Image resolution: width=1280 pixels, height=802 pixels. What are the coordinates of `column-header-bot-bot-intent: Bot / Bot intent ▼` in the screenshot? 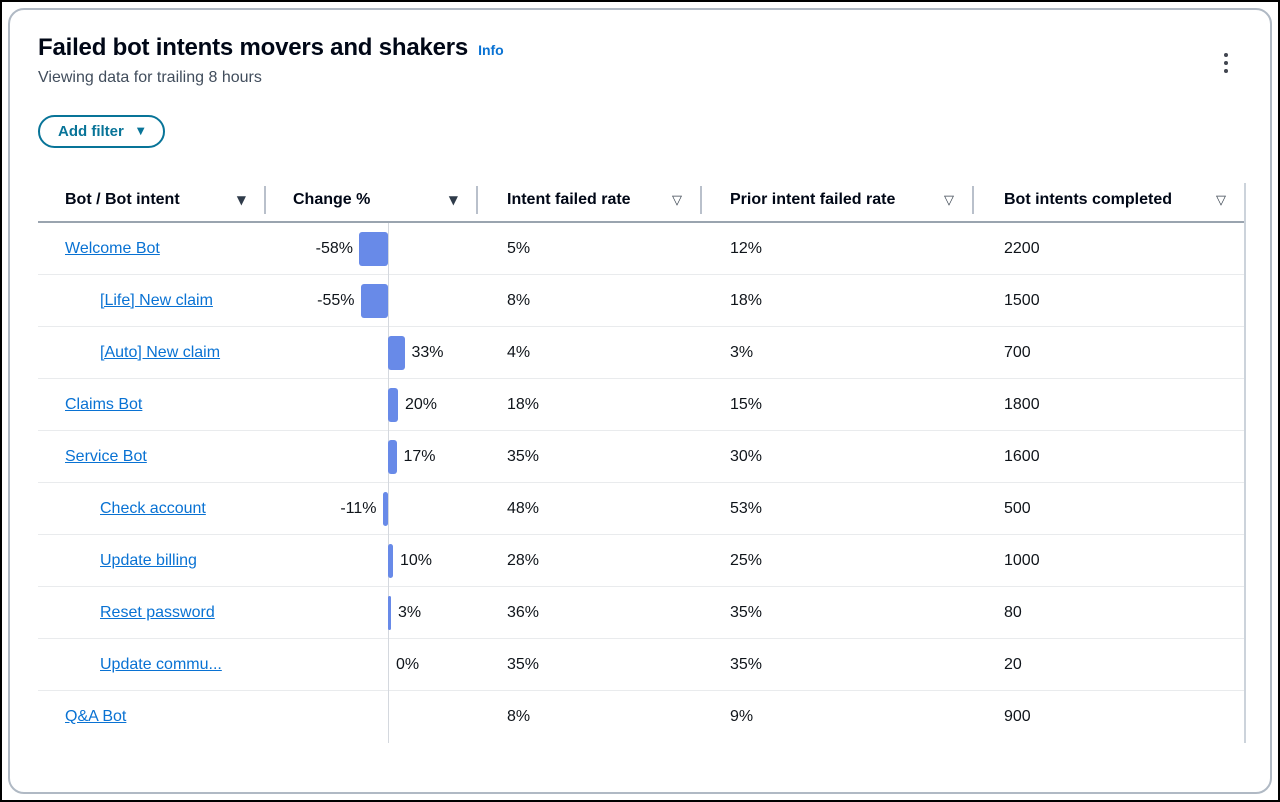 It's located at (152, 200).